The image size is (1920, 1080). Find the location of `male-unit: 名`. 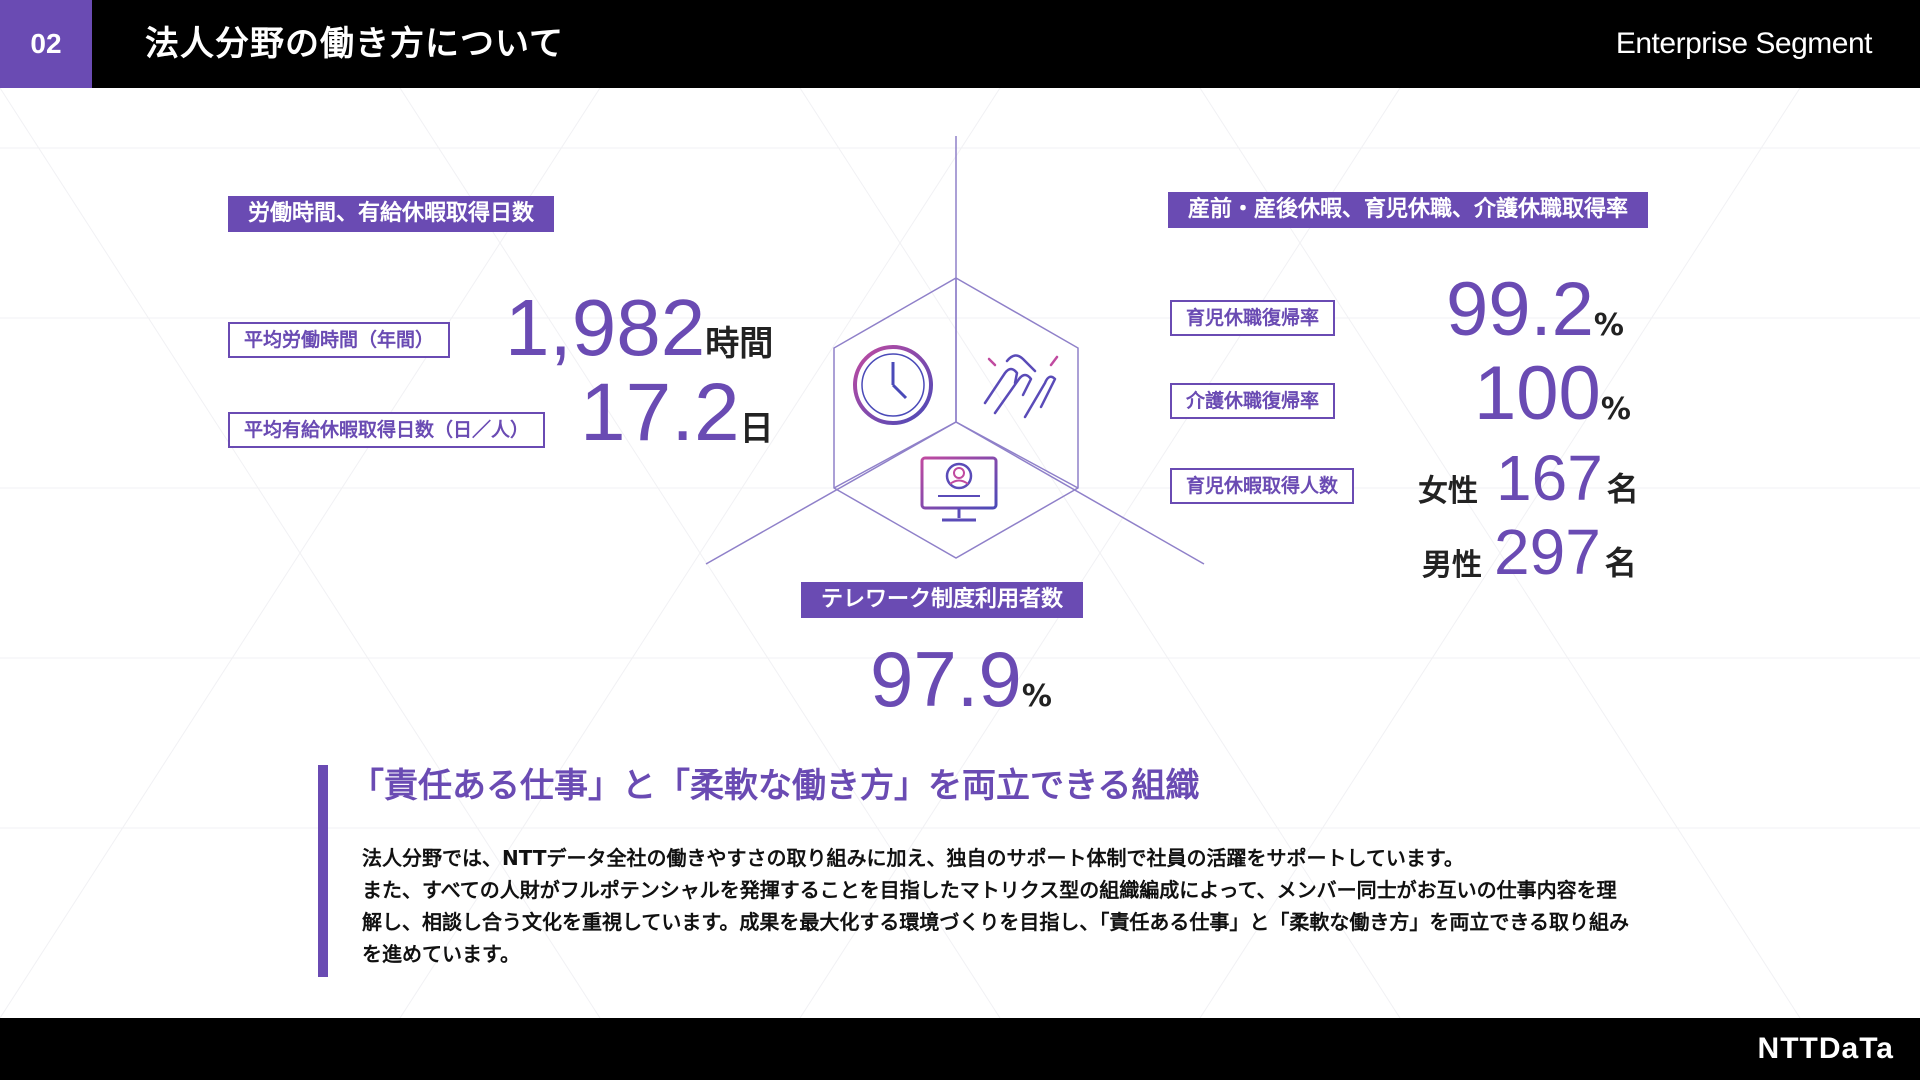

male-unit: 名 is located at coordinates (1620, 563).